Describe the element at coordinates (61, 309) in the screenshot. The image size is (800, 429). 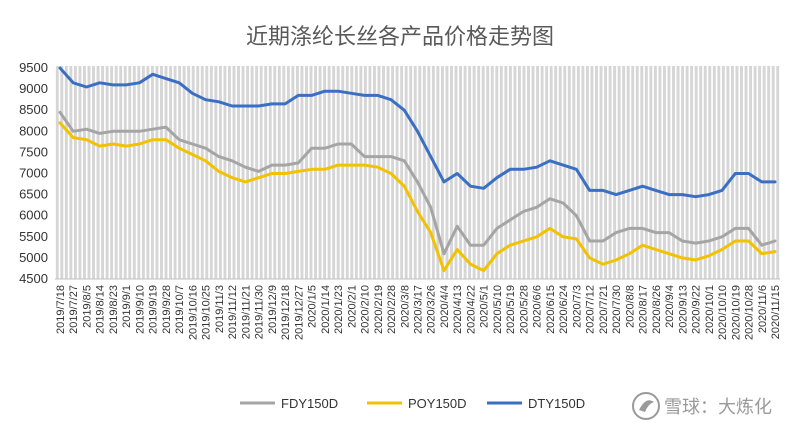
I see `x-tick-label: 2019/7/18` at that location.